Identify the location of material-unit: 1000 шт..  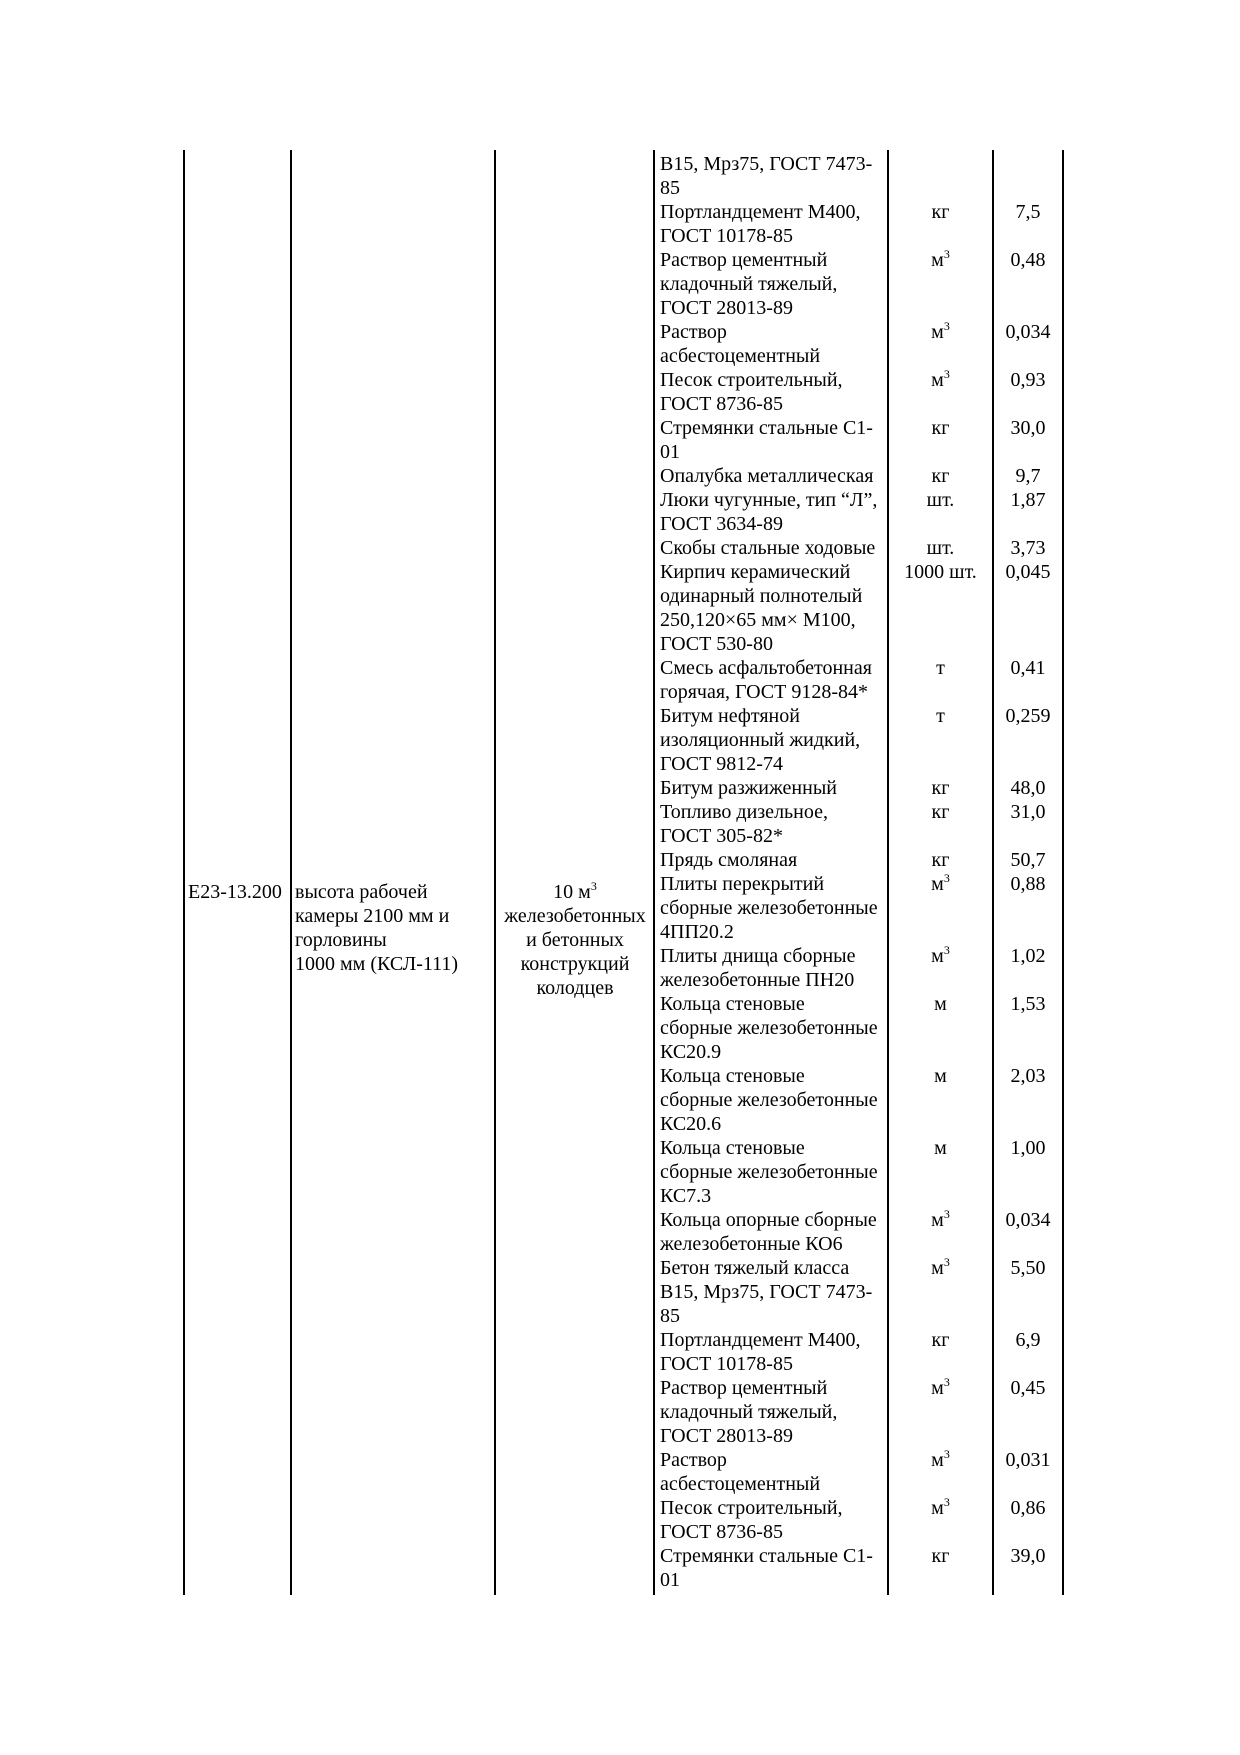
(940, 572).